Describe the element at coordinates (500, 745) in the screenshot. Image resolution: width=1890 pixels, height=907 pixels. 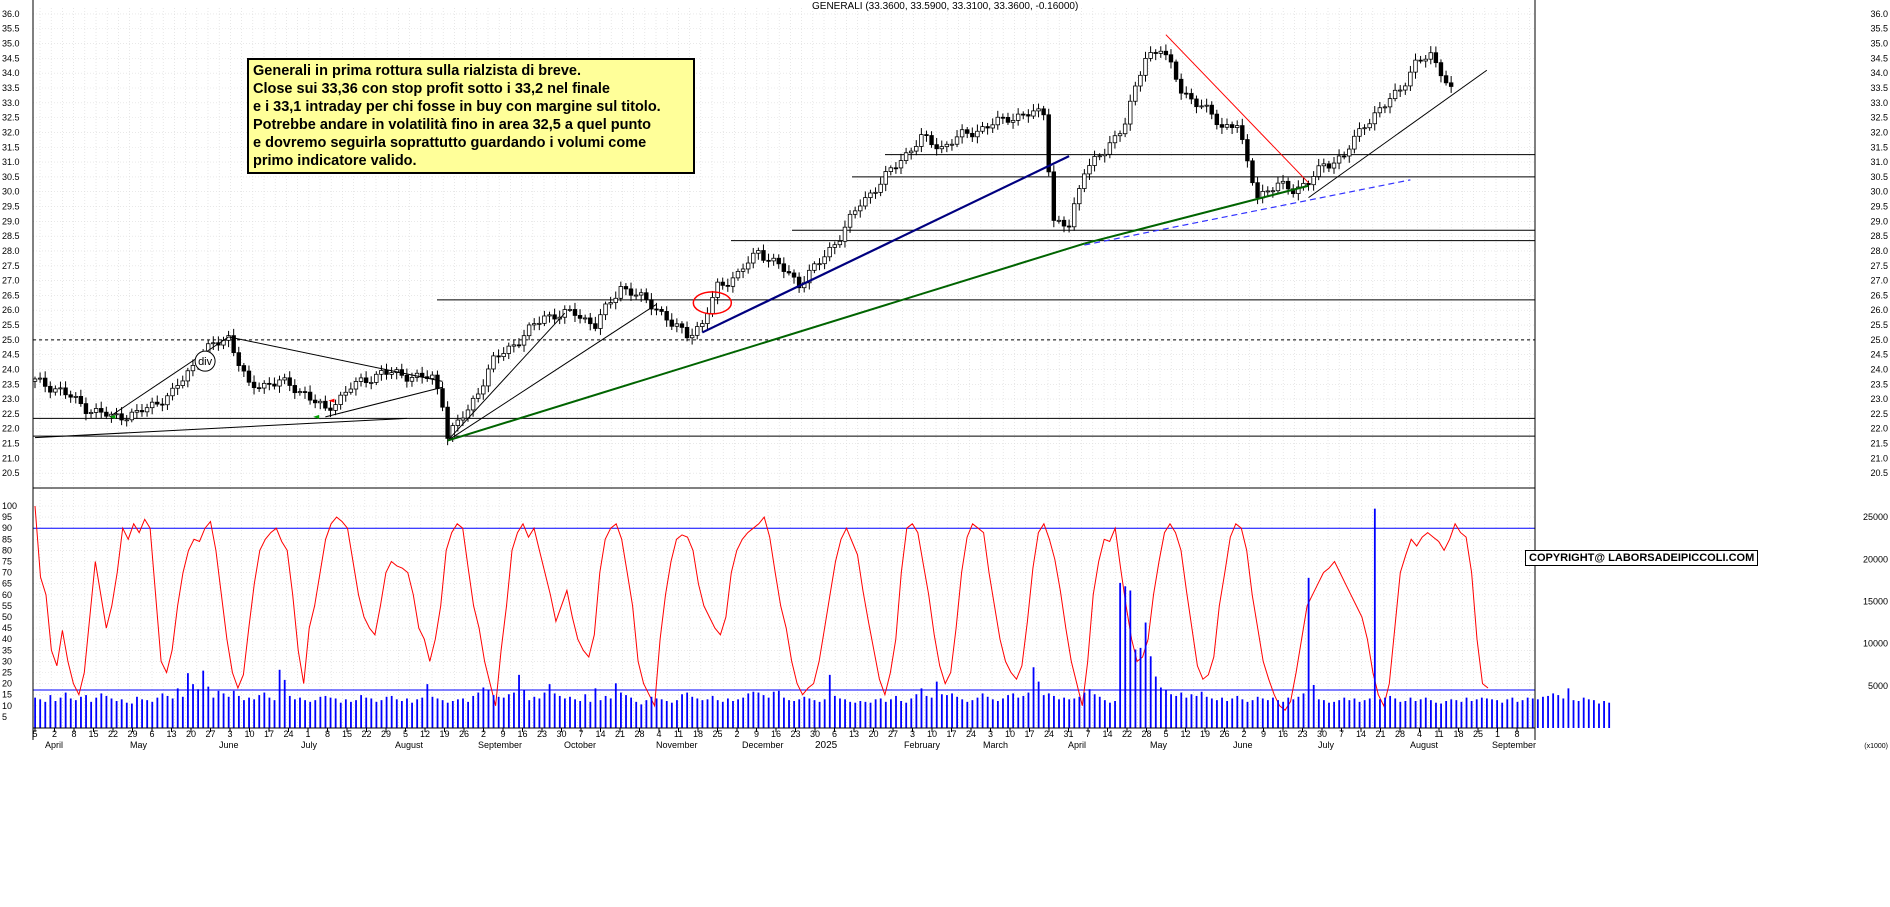
I see `x-month-label: September` at that location.